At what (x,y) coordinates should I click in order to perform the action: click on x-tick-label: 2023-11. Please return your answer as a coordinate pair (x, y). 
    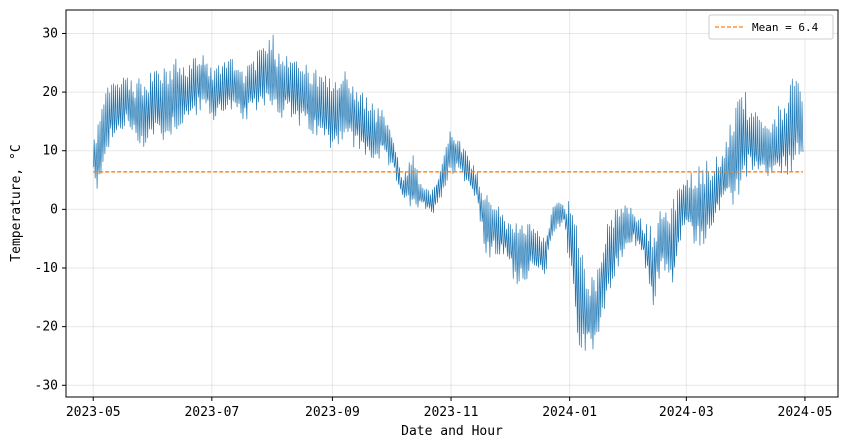
    Looking at the image, I should click on (451, 412).